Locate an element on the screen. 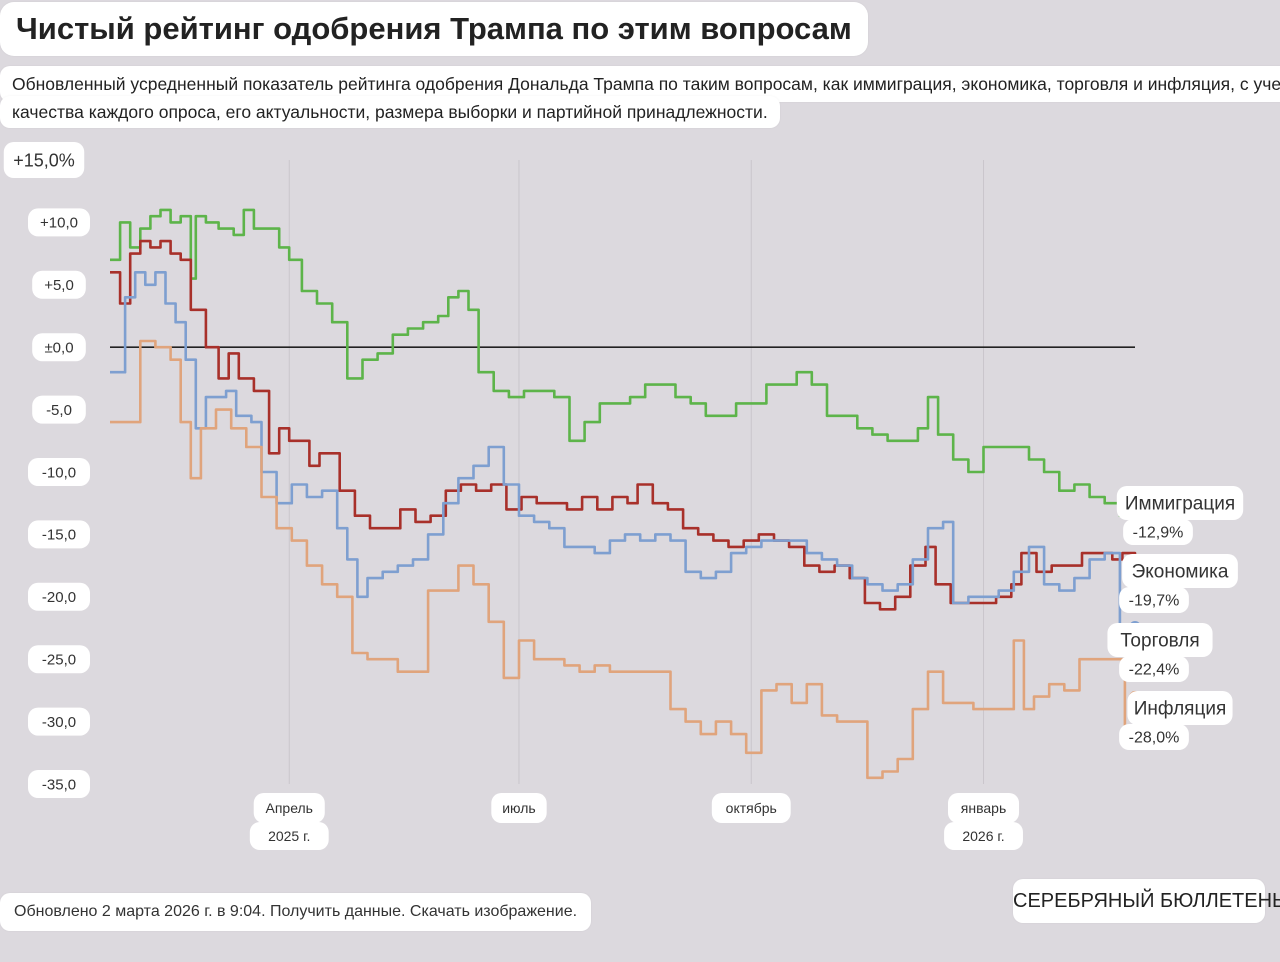 The image size is (1280, 962). brand-logo: СЕРЕБРЯНЫЙ БЮЛЛЕТЕНЬ is located at coordinates (1146, 901).